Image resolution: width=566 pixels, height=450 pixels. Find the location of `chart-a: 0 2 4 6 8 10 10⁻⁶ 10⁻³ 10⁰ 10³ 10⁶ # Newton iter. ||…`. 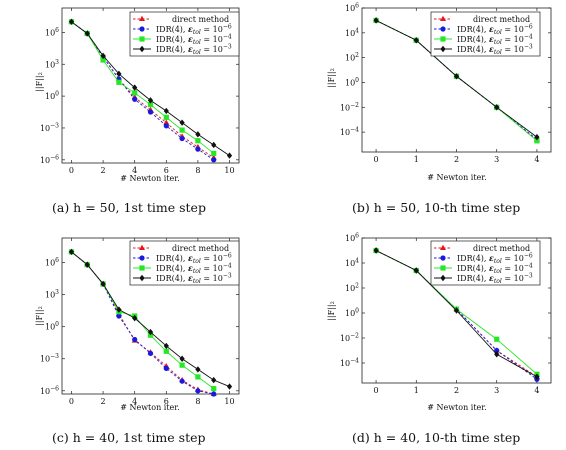

chart-a: 0 2 4 6 8 10 10⁻⁶ 10⁻³ 10⁰ 10³ 10⁶ # Newton iter. ||… is located at coordinates (137, 95).